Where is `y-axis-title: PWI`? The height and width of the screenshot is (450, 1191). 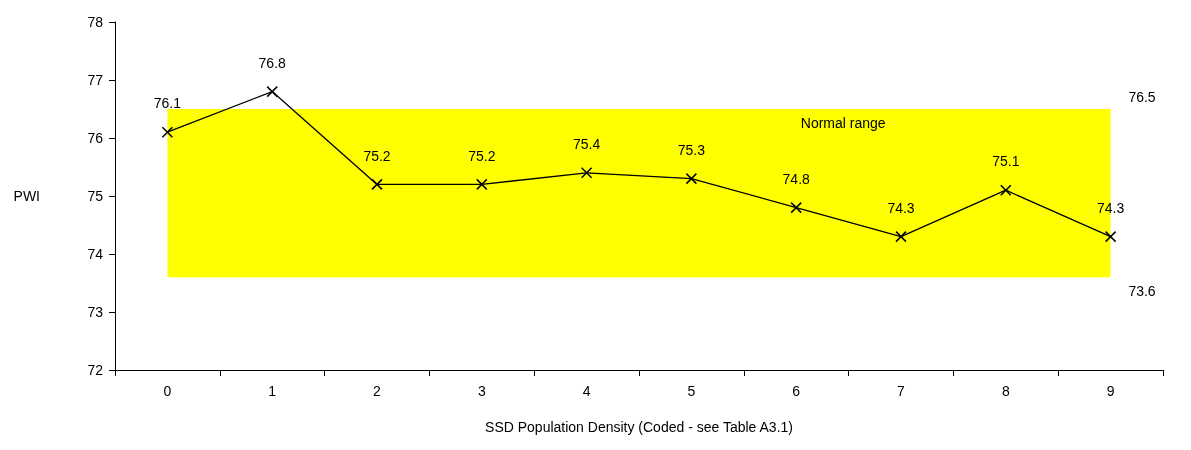 y-axis-title: PWI is located at coordinates (26, 196).